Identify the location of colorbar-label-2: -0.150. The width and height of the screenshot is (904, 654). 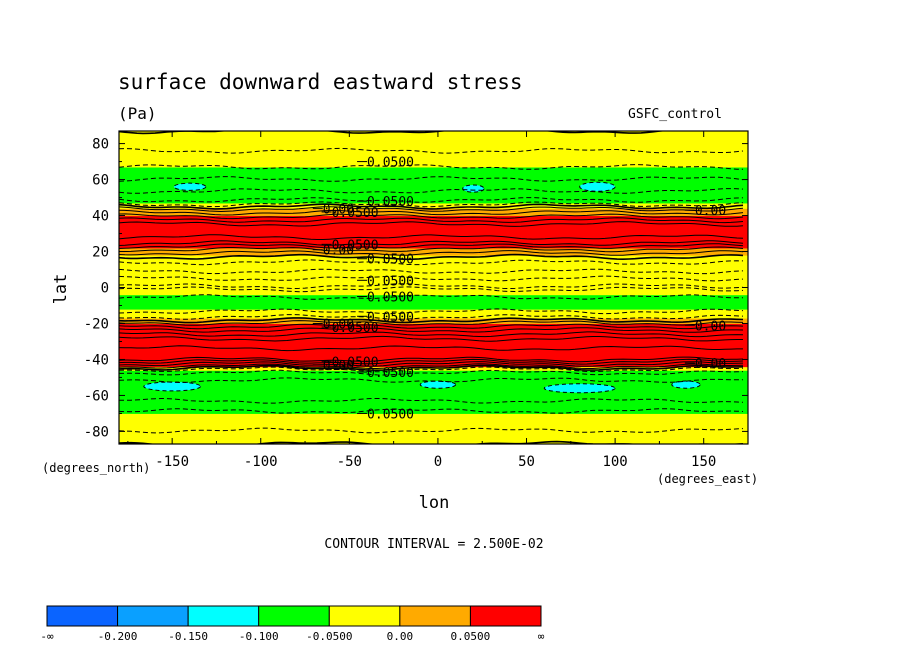
(188, 636).